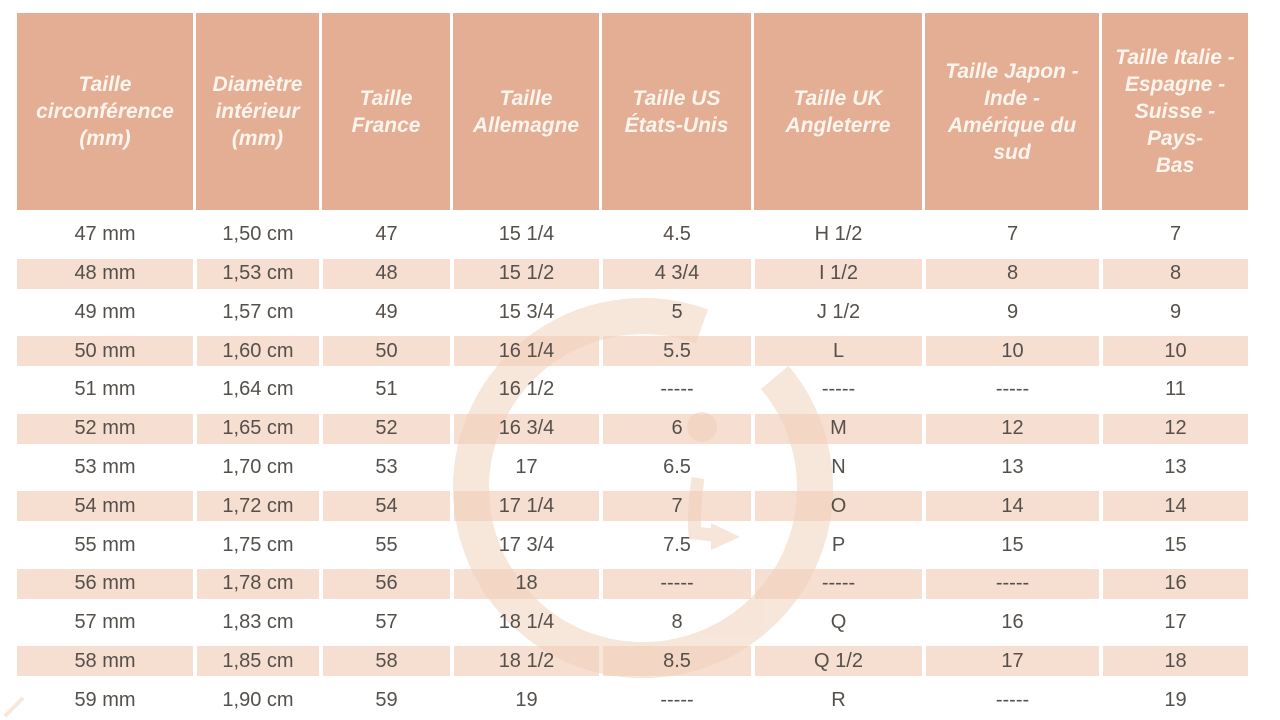 Image resolution: width=1280 pixels, height=720 pixels. I want to click on table-cell: 48 mm, so click(105, 274).